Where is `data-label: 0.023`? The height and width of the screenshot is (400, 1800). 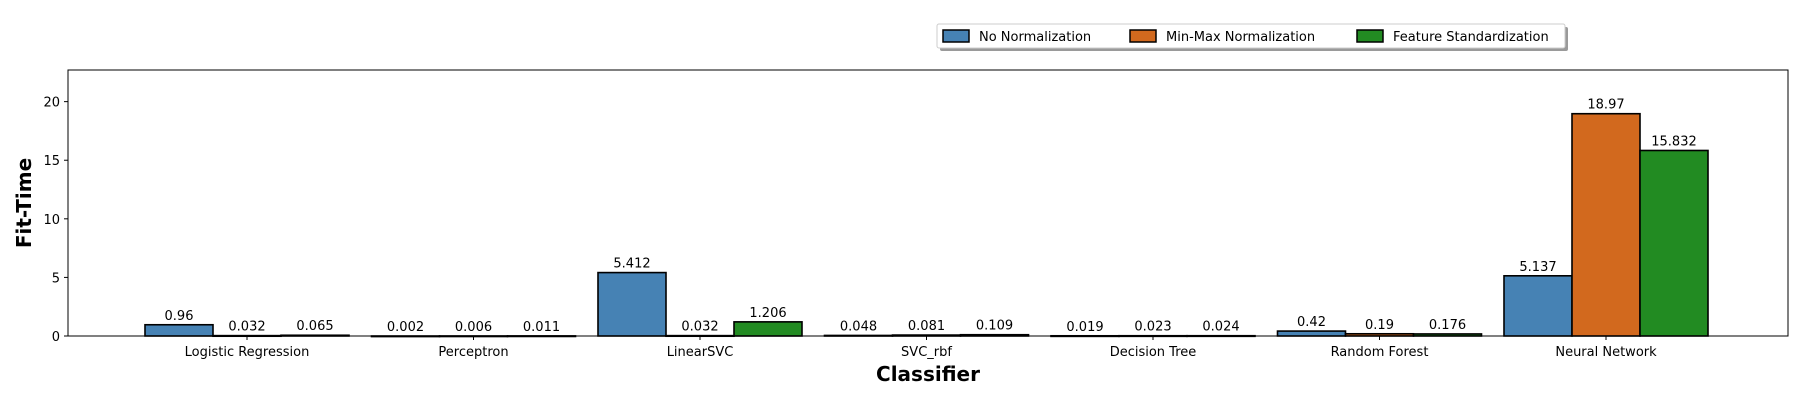
data-label: 0.023 is located at coordinates (1152, 327).